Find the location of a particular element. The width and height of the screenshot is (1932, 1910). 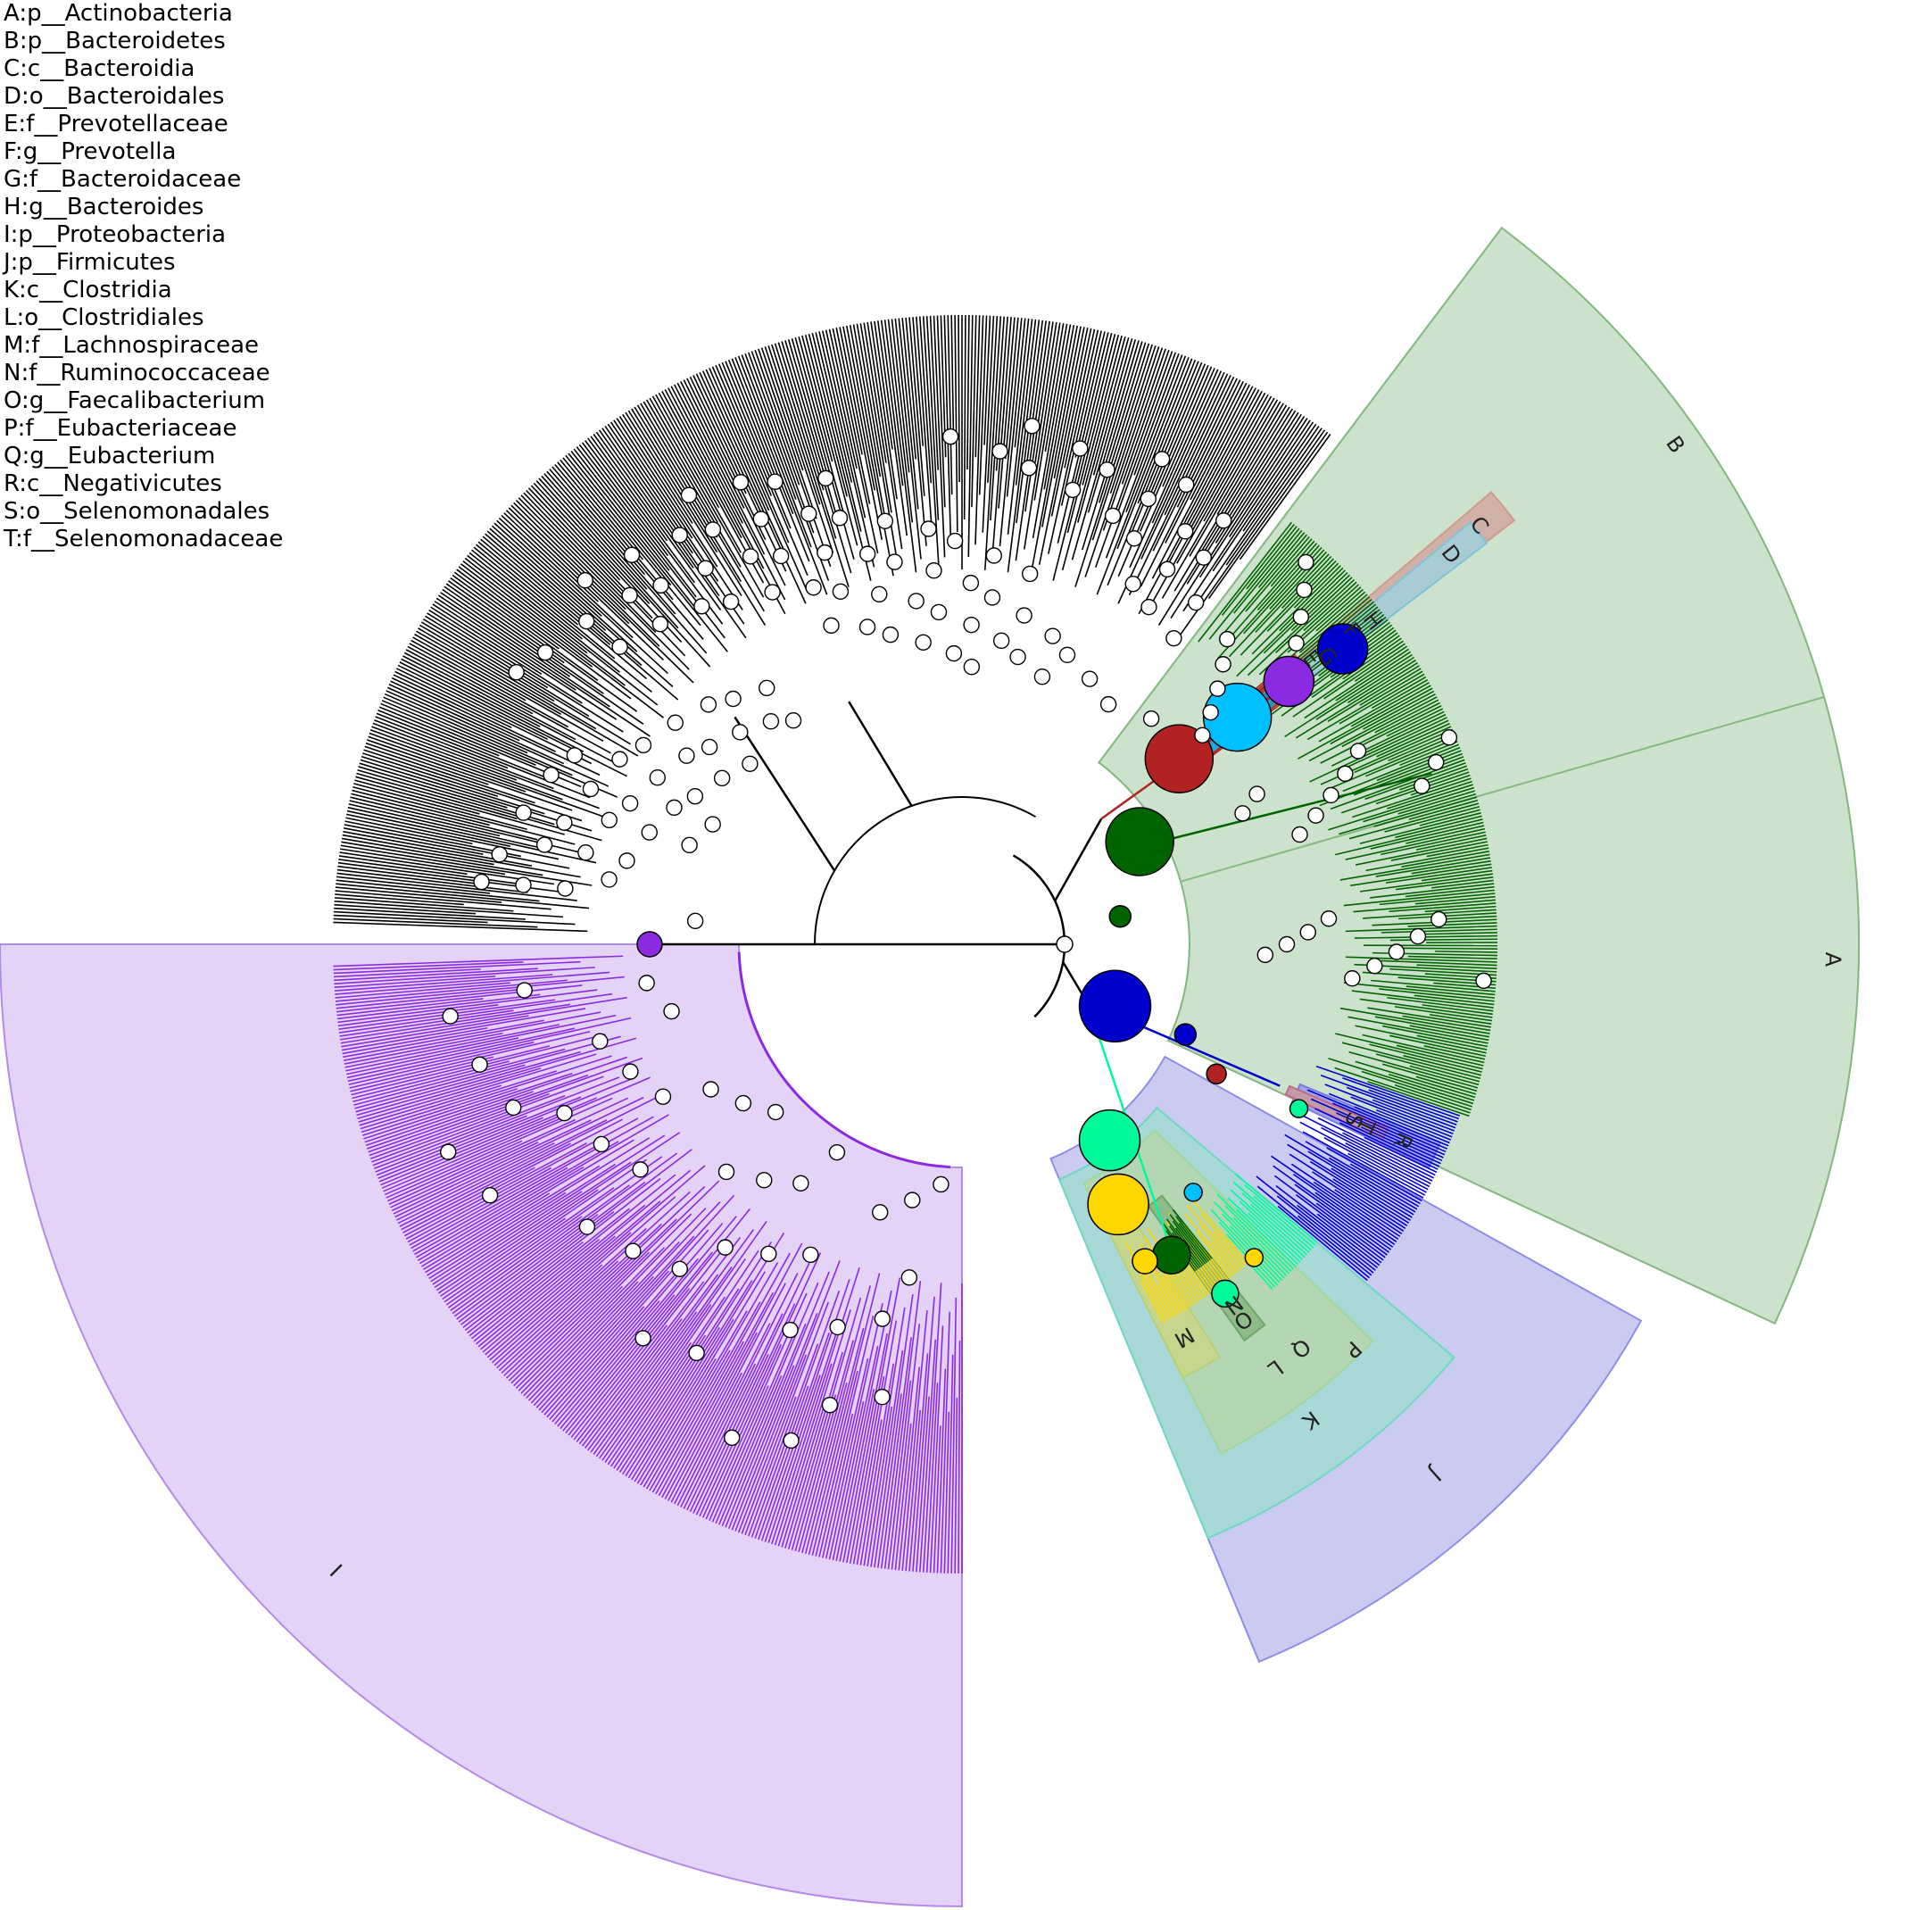

rays-ruminococcaceae is located at coordinates (1188, 1240).